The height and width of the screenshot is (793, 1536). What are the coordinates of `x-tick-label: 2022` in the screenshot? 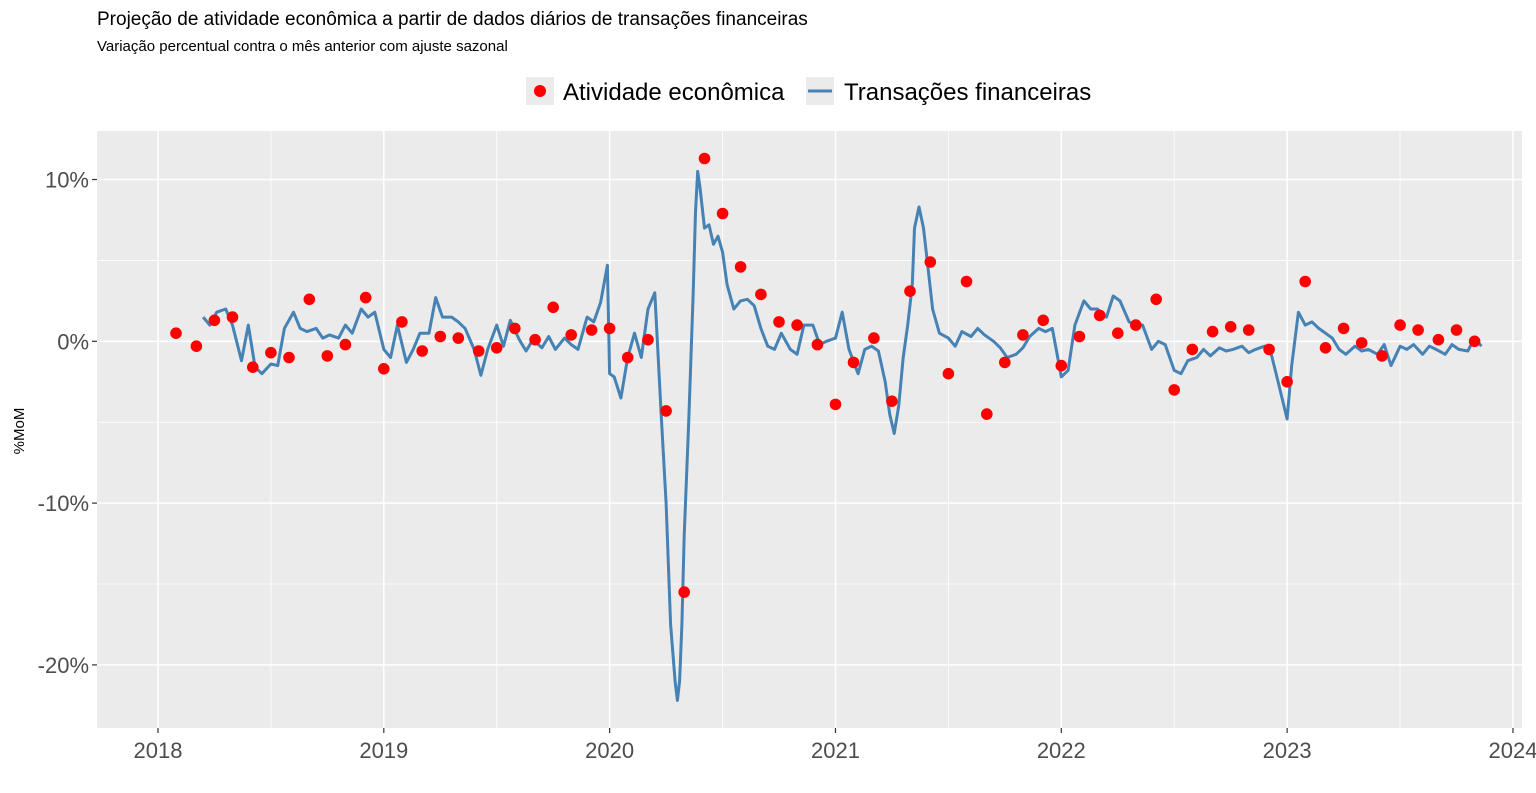 It's located at (1061, 750).